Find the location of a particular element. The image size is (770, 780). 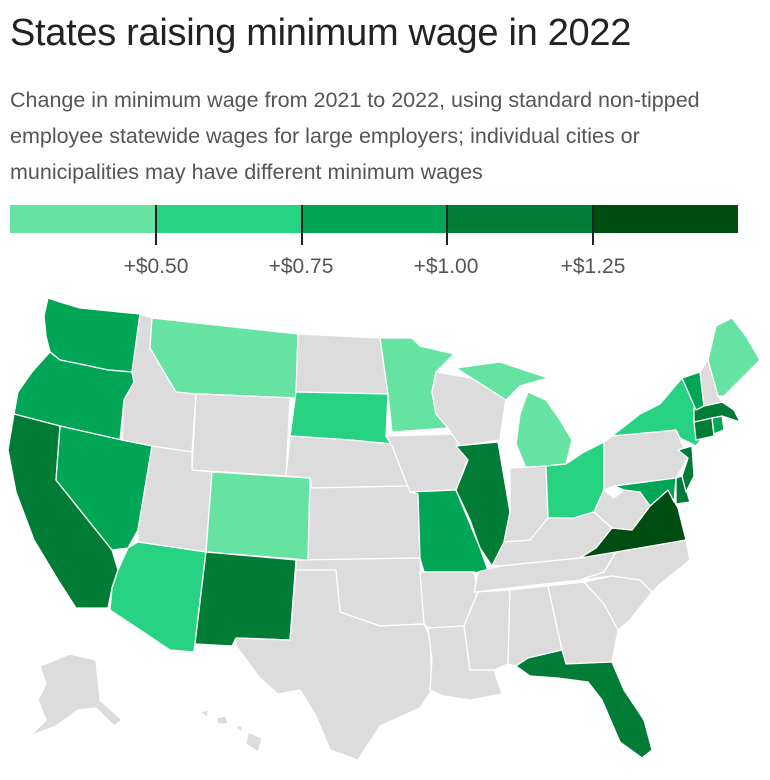

state-AK is located at coordinates (76, 695).